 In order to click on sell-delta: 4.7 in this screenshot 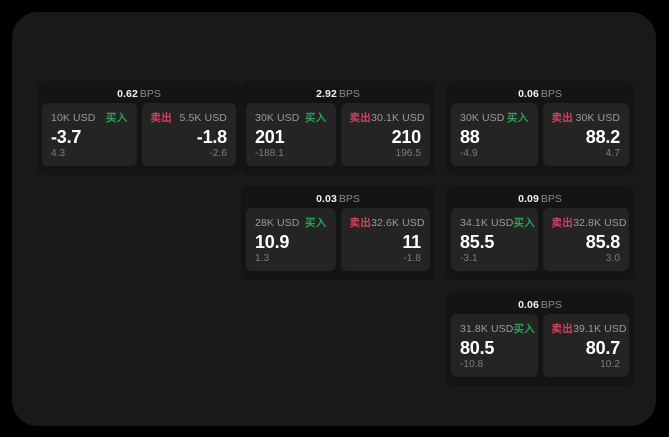, I will do `click(612, 153)`.